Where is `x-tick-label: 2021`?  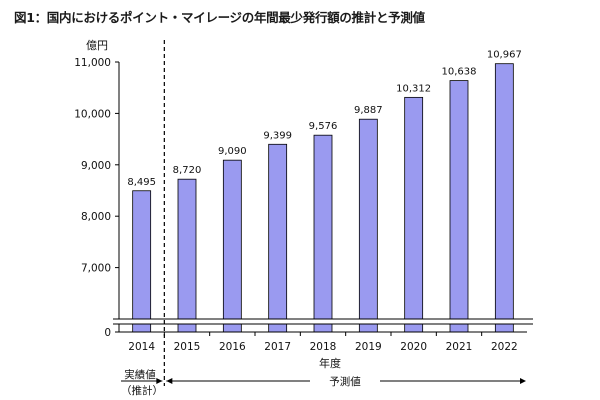 x-tick-label: 2021 is located at coordinates (459, 347).